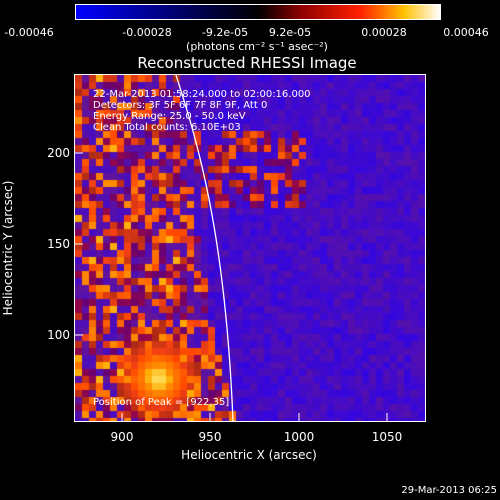 This screenshot has height=500, width=500. I want to click on colorbar-gradient, so click(258, 12).